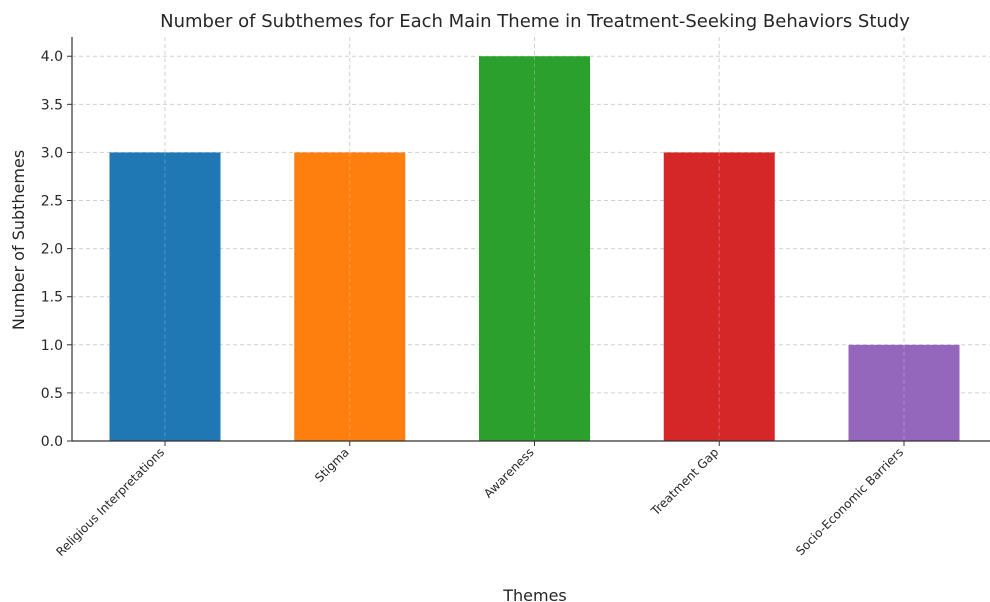 The width and height of the screenshot is (990, 602). Describe the element at coordinates (508, 472) in the screenshot. I see `x-tick-label: Awareness` at that location.